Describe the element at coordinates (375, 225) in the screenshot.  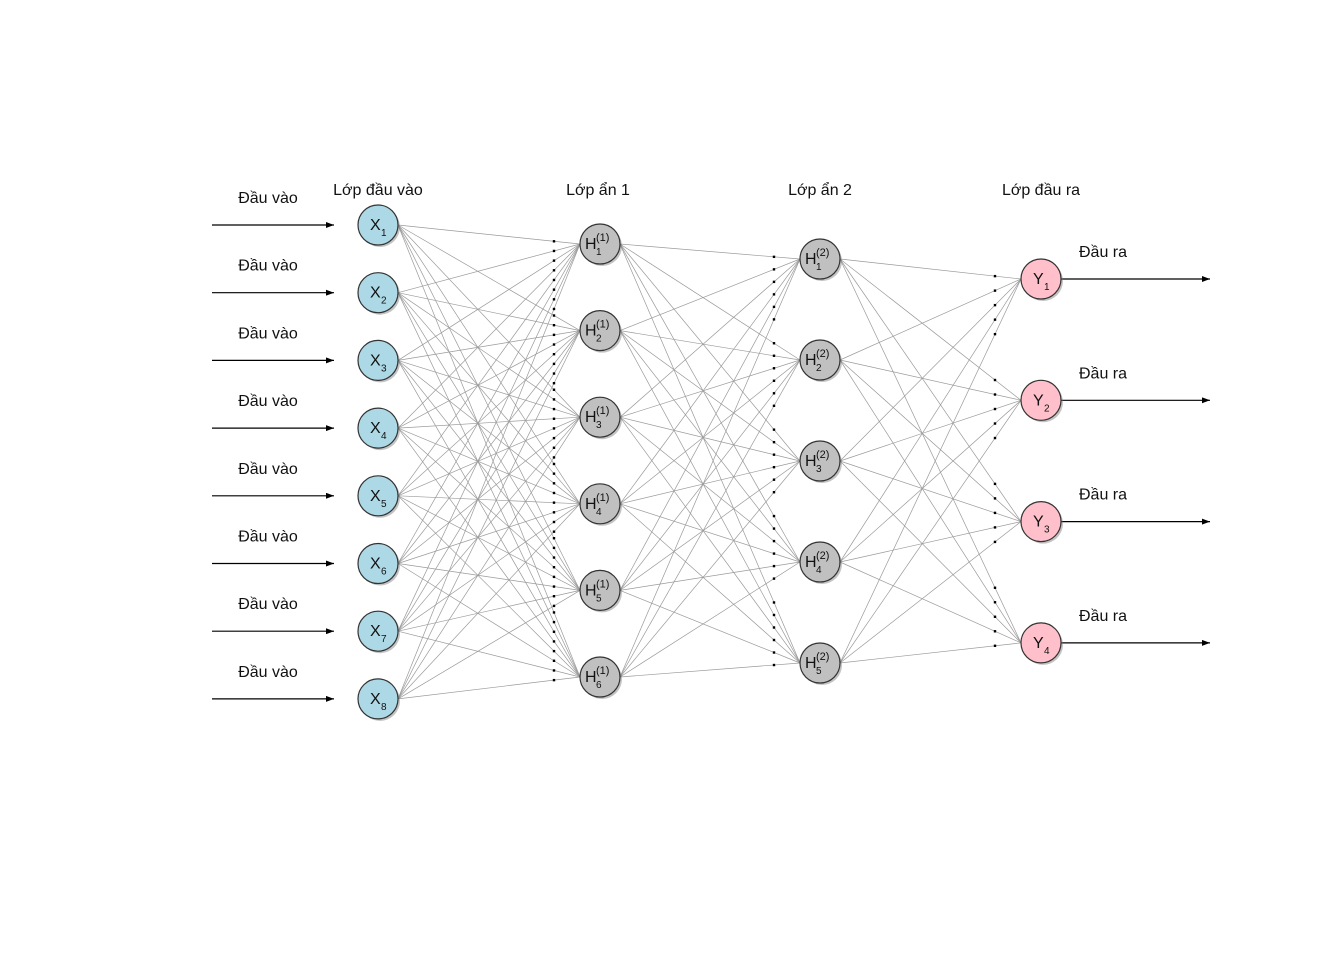
I see `node-symbol: X` at that location.